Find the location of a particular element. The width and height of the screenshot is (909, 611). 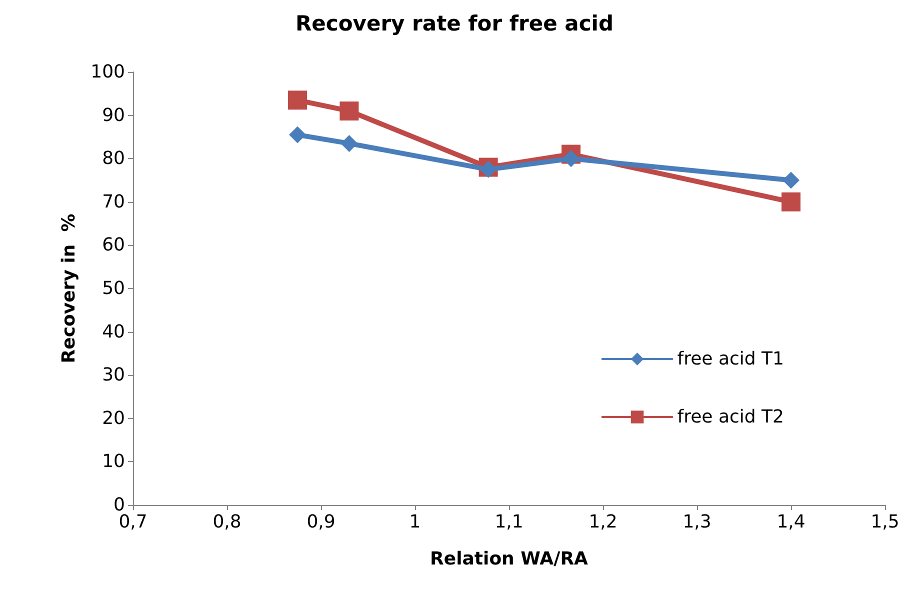

x-tick-label: 1,4 is located at coordinates (791, 522).